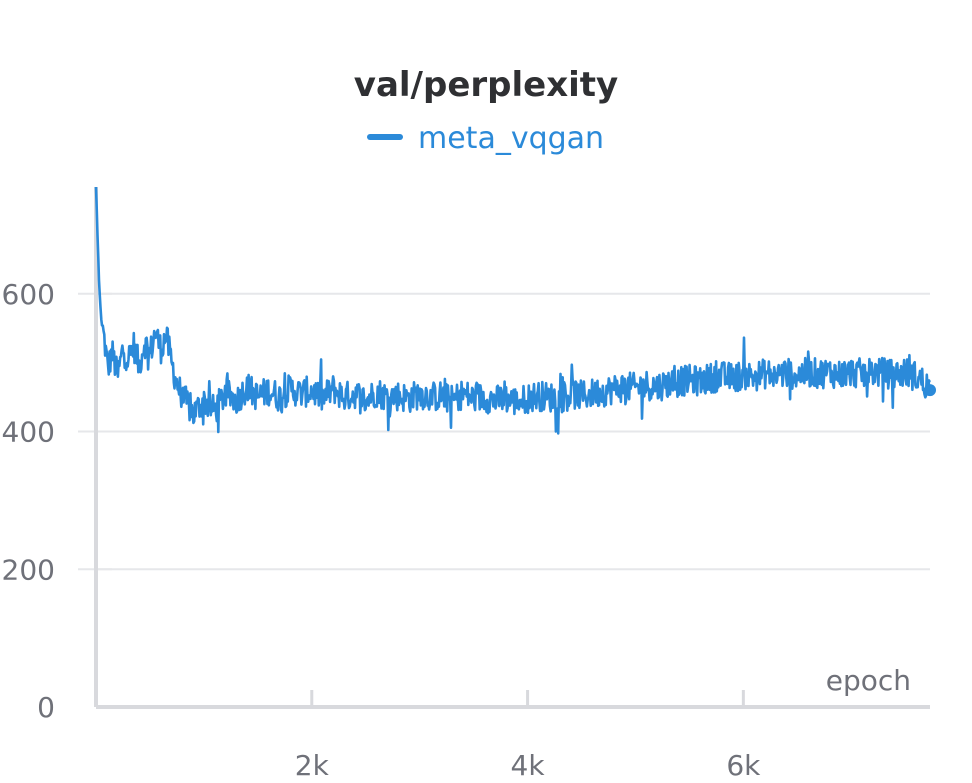 The width and height of the screenshot is (972, 783). What do you see at coordinates (511, 138) in the screenshot?
I see `legend-label: meta_vqgan` at bounding box center [511, 138].